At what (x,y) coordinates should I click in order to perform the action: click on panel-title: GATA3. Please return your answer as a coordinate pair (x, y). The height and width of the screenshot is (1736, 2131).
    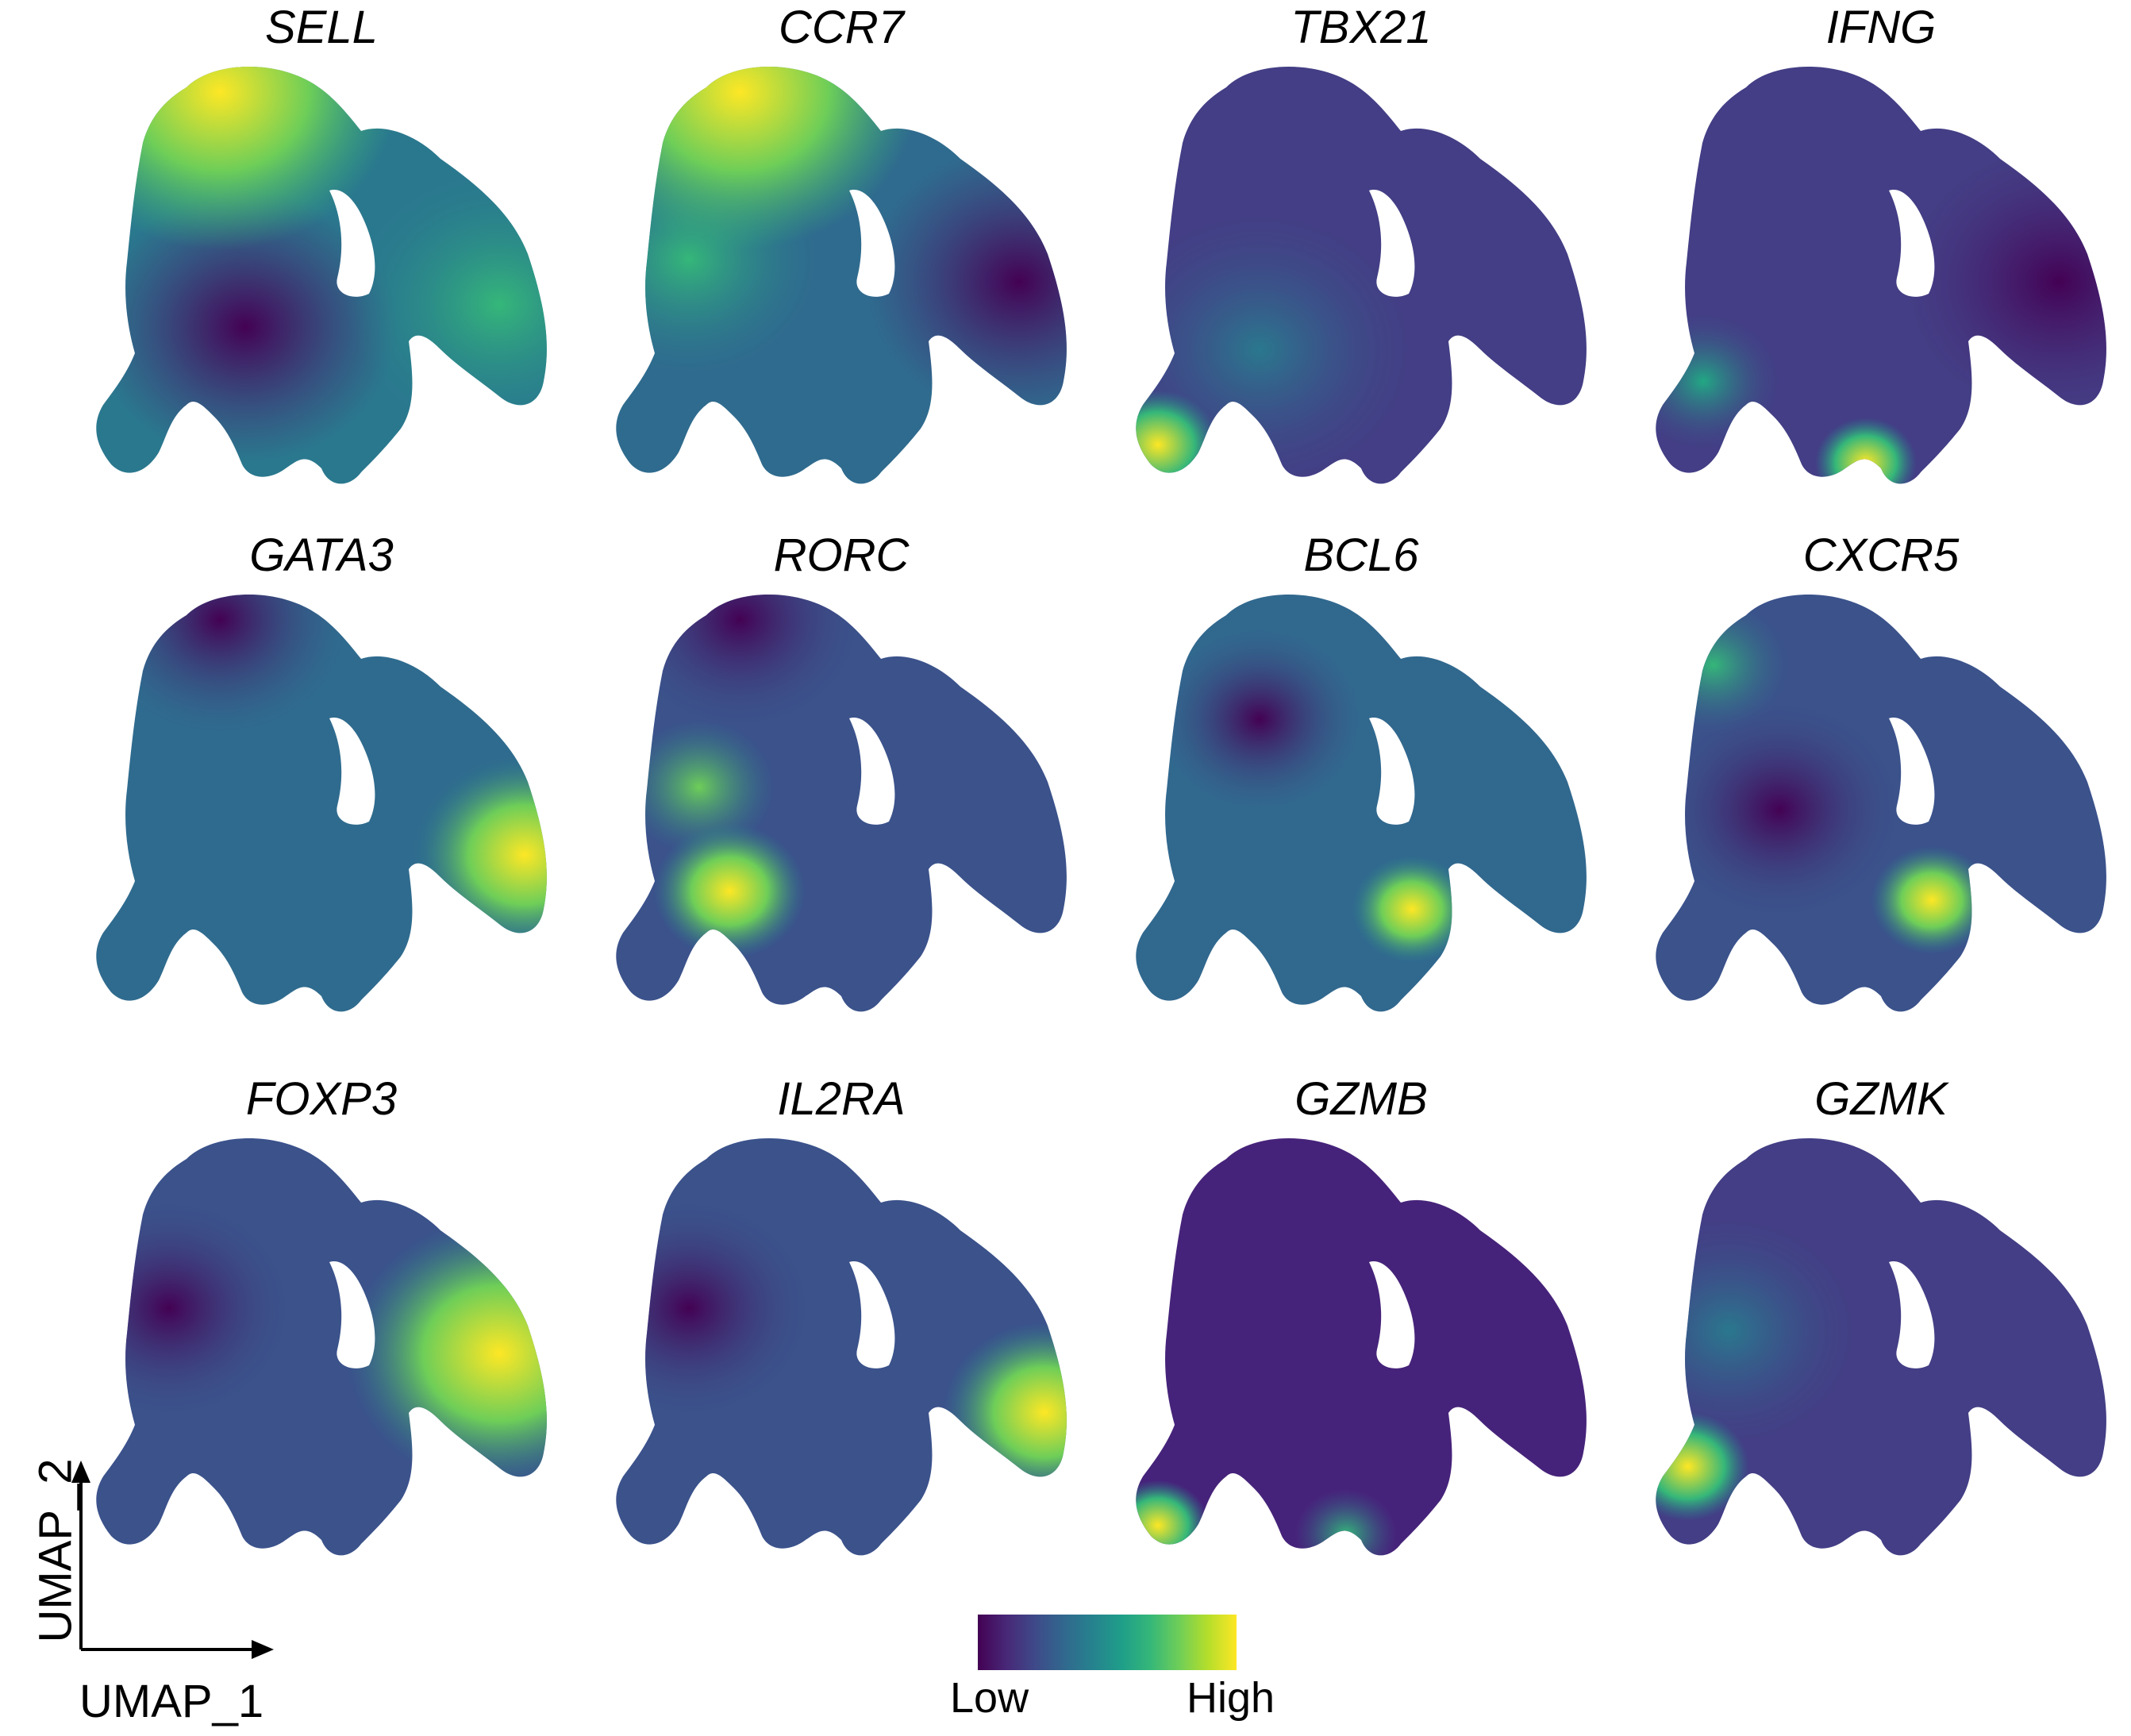
    Looking at the image, I should click on (321, 555).